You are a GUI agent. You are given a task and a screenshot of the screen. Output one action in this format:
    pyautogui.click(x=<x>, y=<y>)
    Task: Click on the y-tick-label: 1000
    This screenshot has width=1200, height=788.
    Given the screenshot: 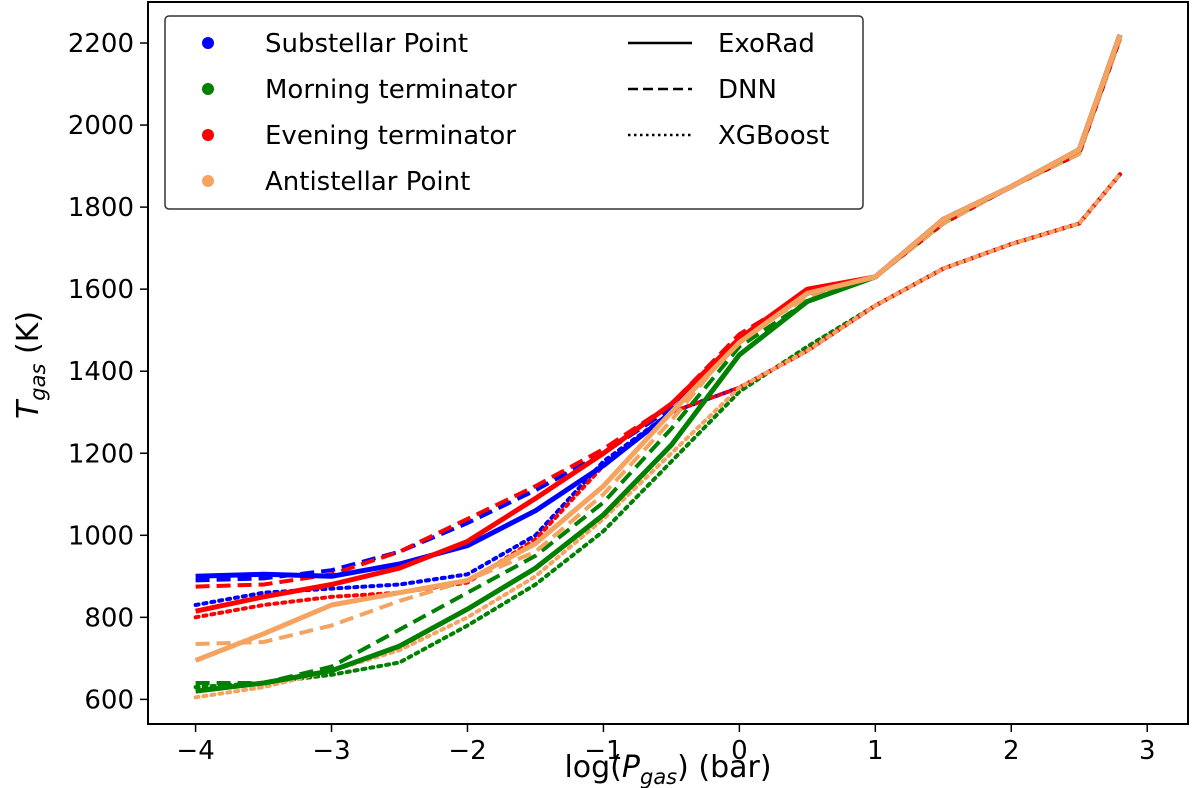 What is the action you would take?
    pyautogui.click(x=101, y=536)
    